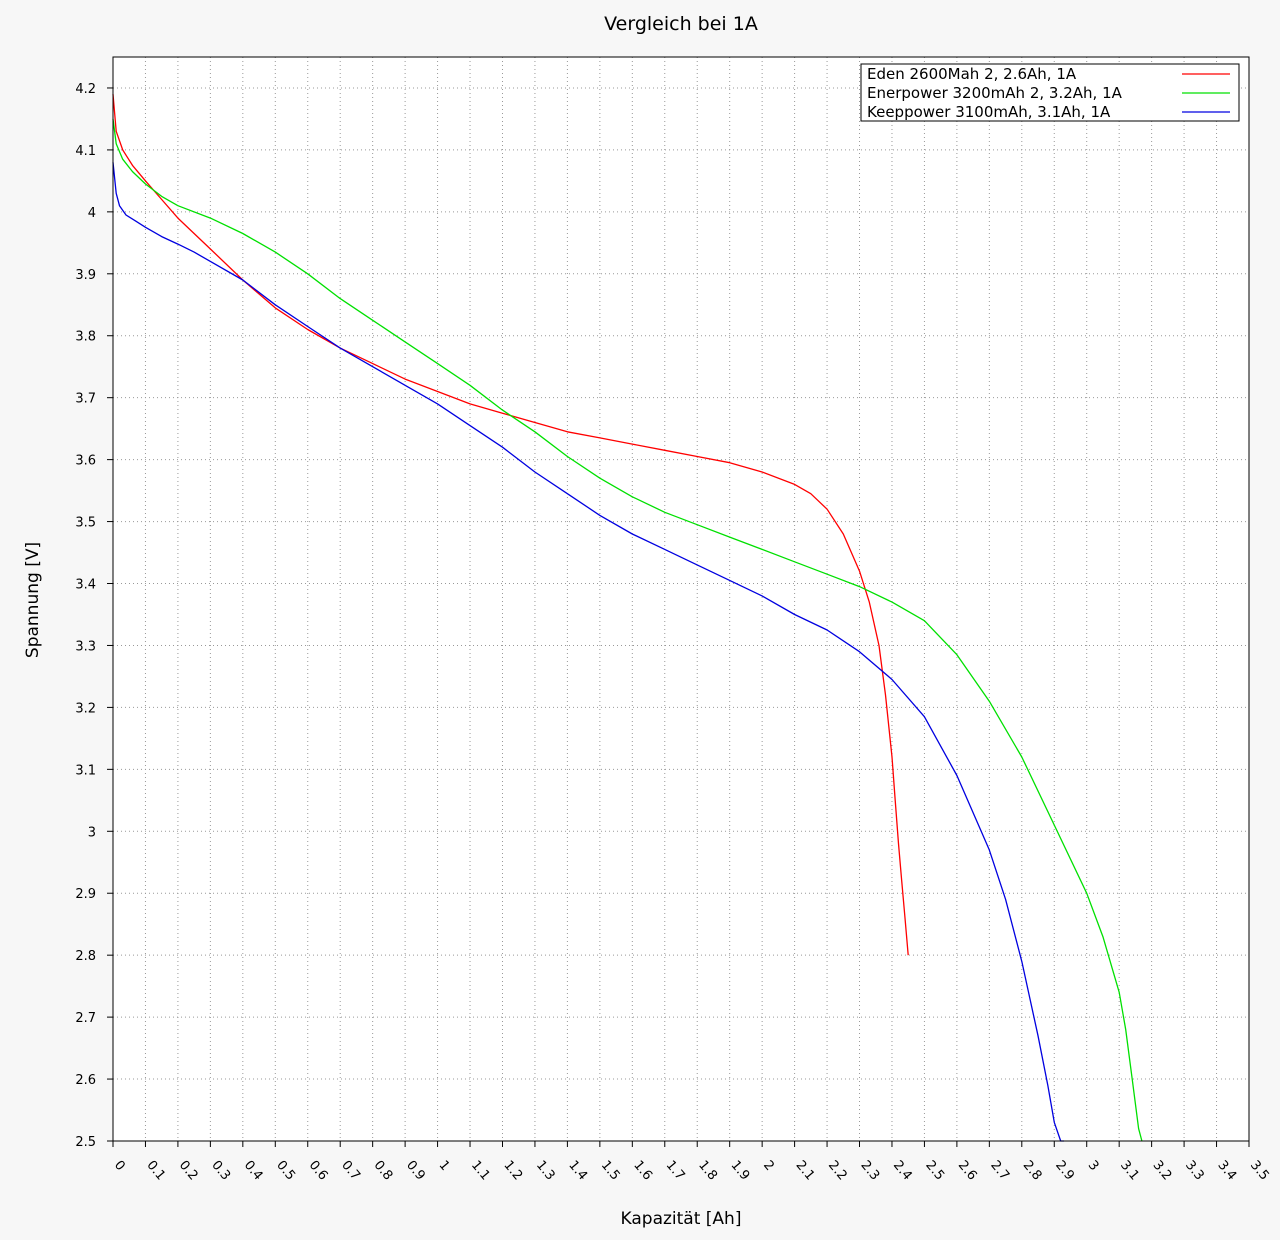 This screenshot has width=1280, height=1240. Describe the element at coordinates (92, 213) in the screenshot. I see `y-tick-label: 4` at that location.